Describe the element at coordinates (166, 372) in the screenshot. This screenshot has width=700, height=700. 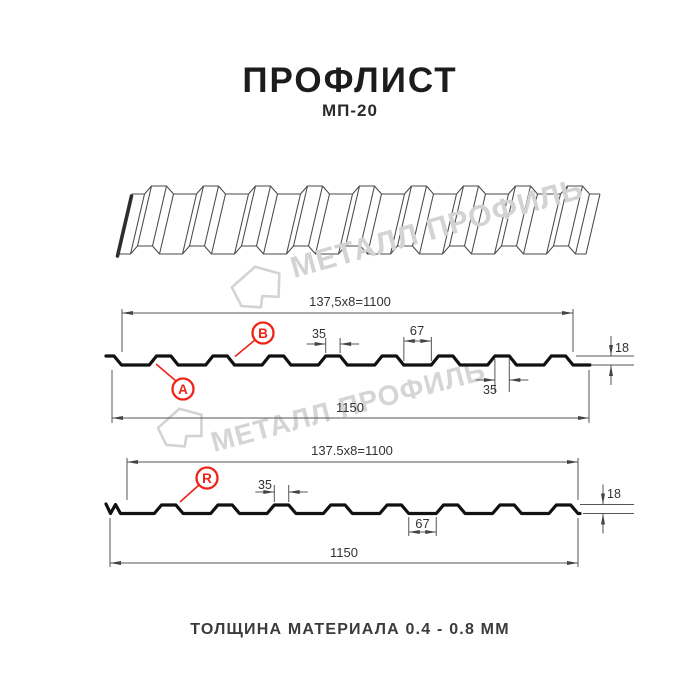
I see `callout-a-leader` at that location.